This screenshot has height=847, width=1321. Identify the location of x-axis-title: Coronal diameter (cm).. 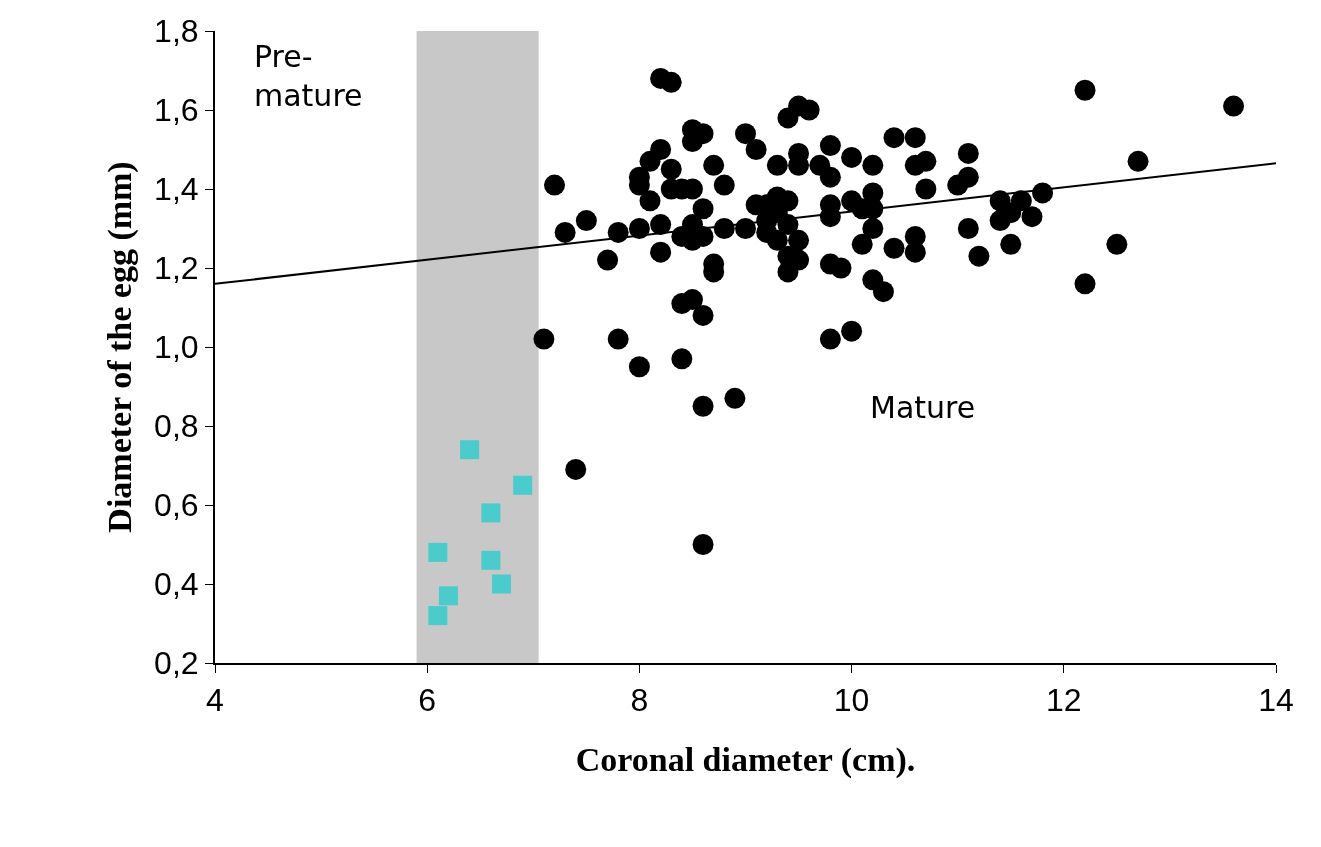
(745, 760).